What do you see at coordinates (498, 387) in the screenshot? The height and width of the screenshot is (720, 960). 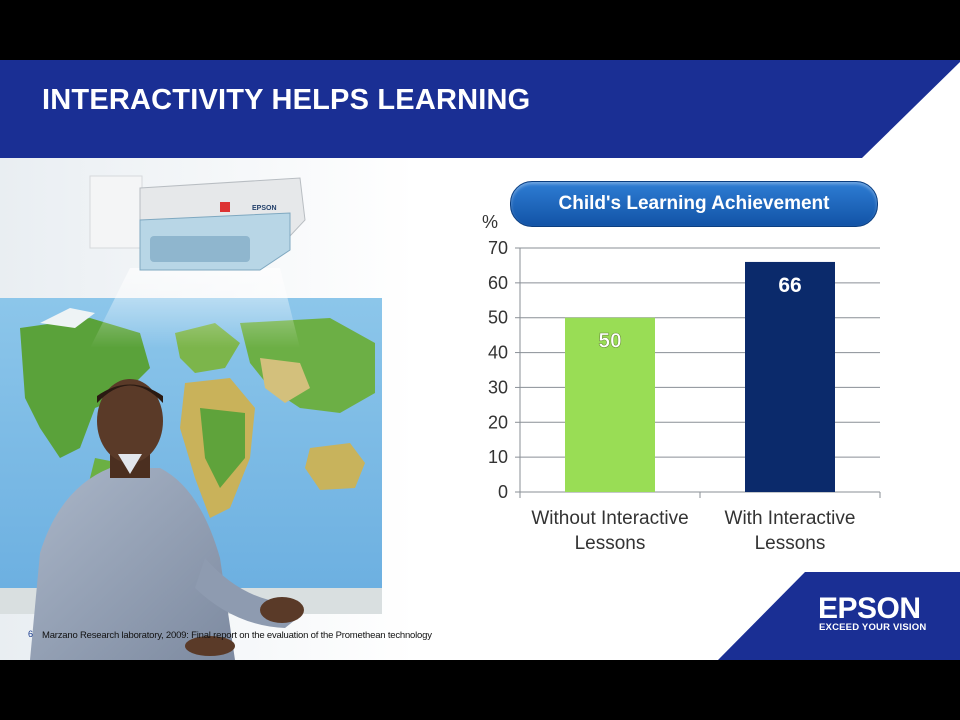 I see `y-tick-label: 30` at bounding box center [498, 387].